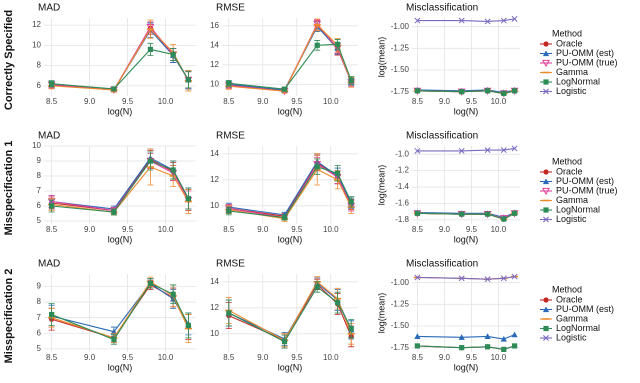 Image resolution: width=640 pixels, height=383 pixels. Describe the element at coordinates (9, 60) in the screenshot. I see `row-label: Correctly Specified` at that location.